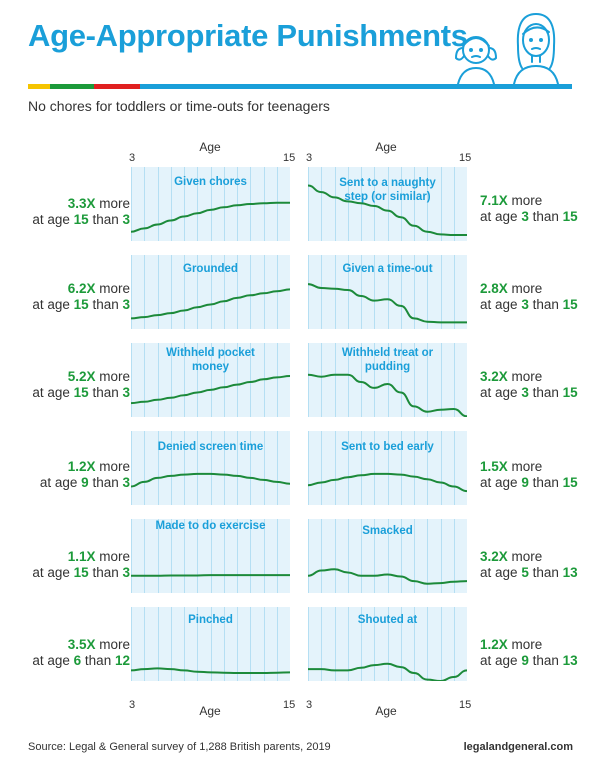 The width and height of the screenshot is (600, 775). I want to click on multiplier-value: 1.5X, so click(494, 466).